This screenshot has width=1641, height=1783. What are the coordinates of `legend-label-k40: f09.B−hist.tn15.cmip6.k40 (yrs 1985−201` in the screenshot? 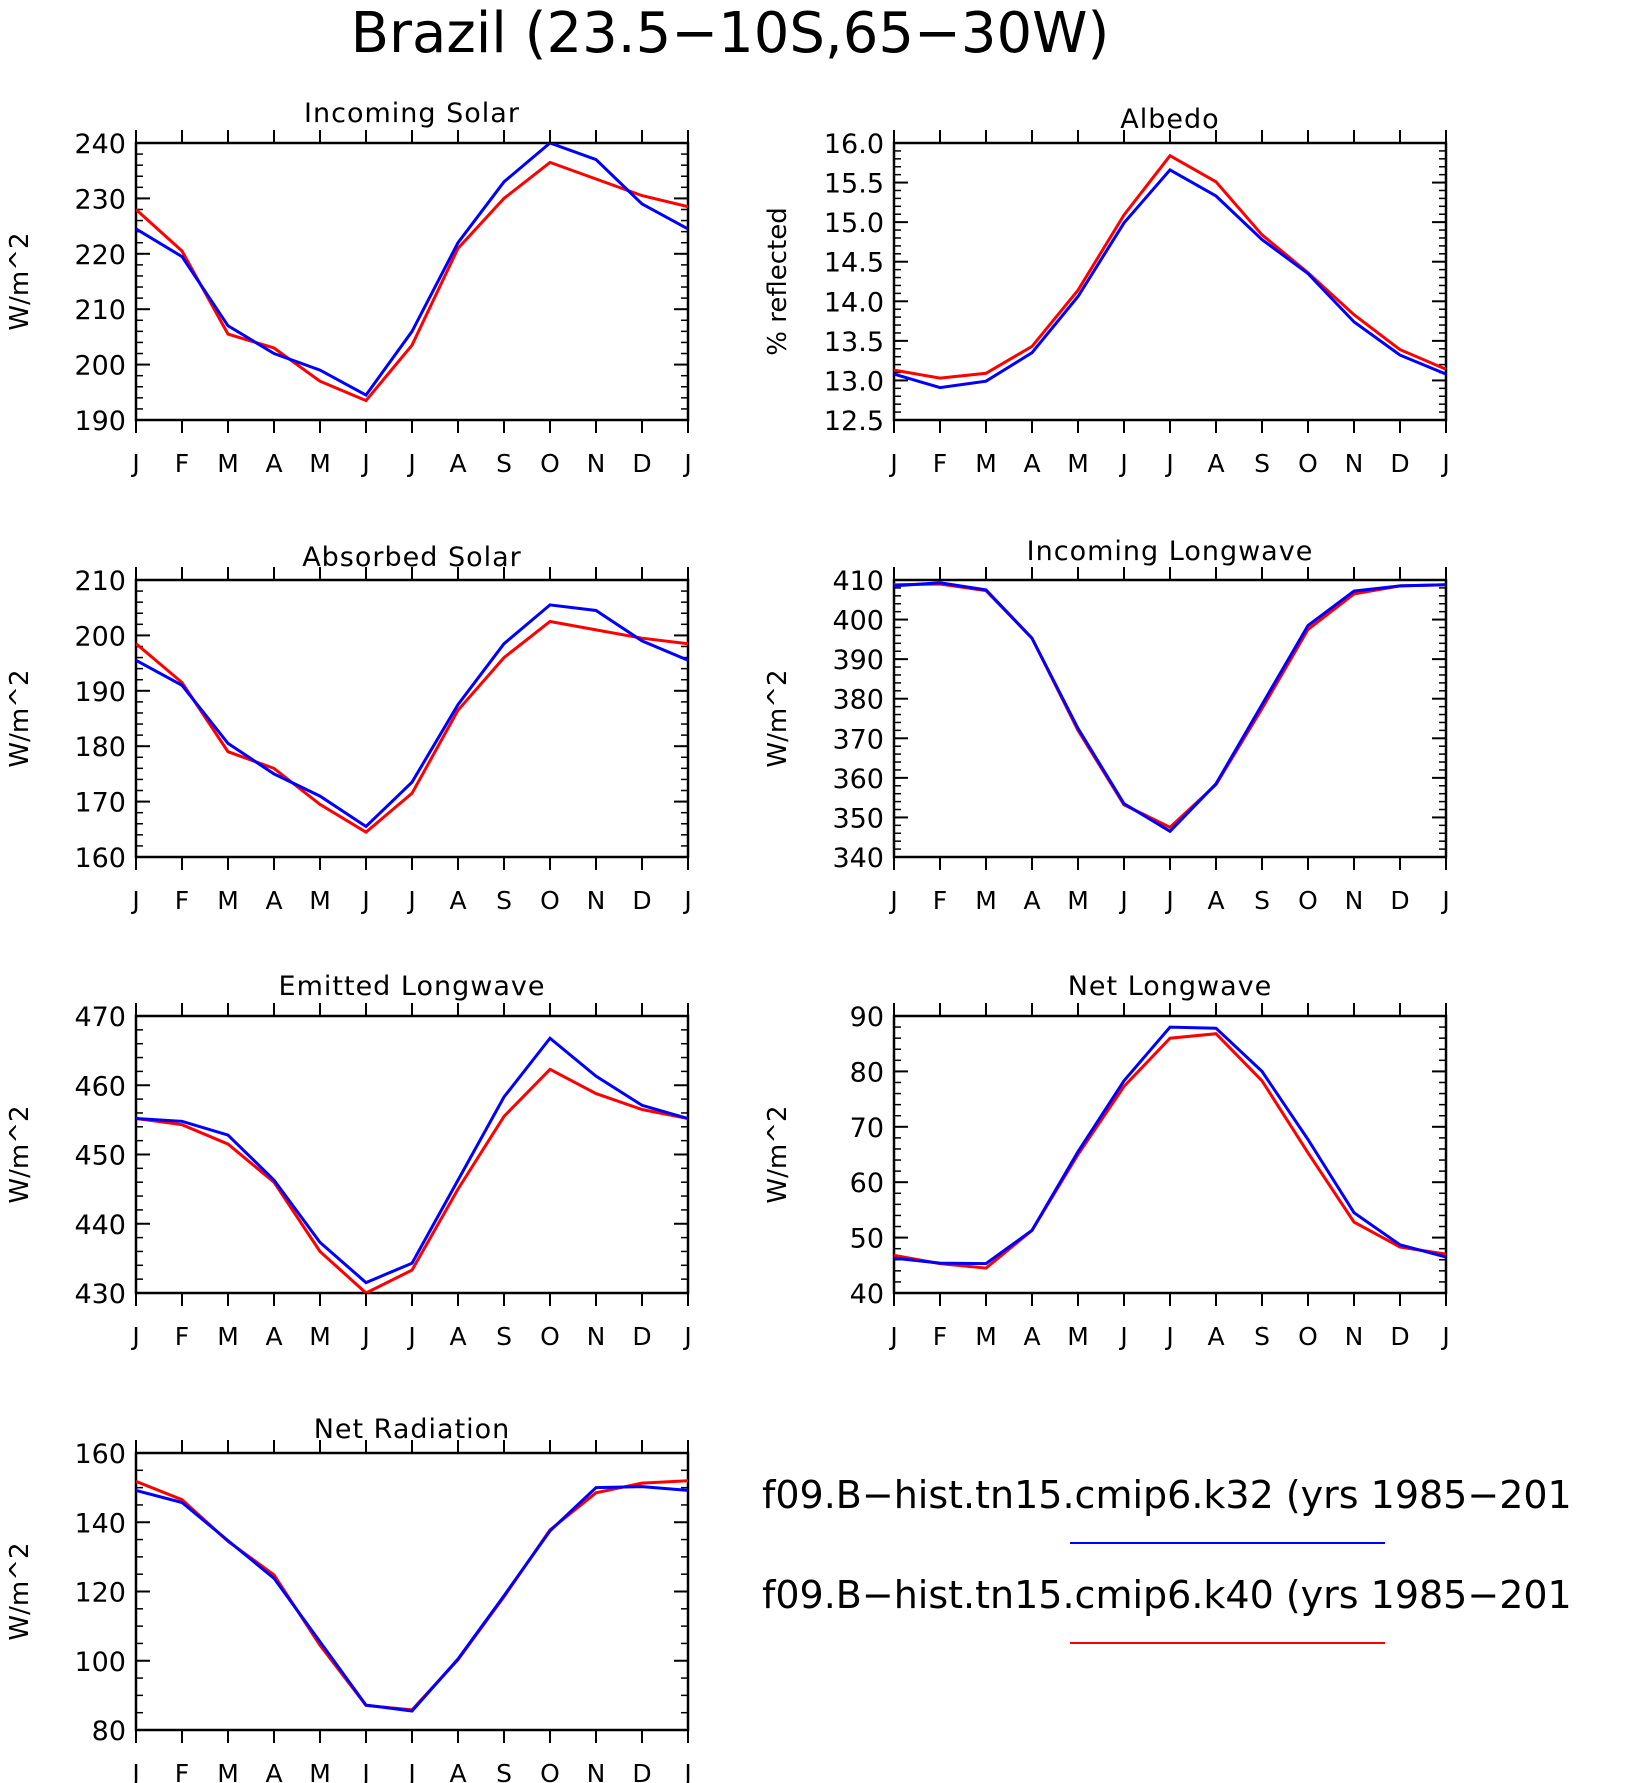 It's located at (1167, 1595).